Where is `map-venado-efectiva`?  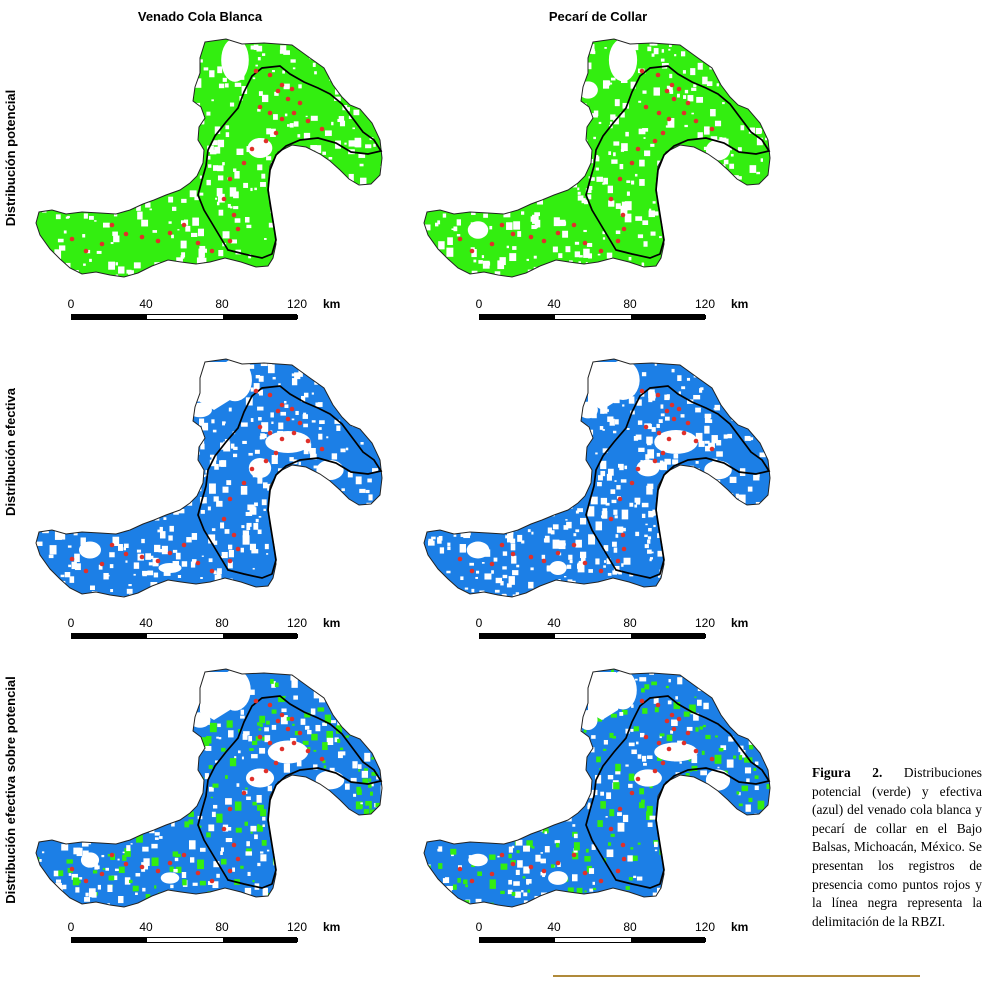 map-venado-efectiva is located at coordinates (209, 478).